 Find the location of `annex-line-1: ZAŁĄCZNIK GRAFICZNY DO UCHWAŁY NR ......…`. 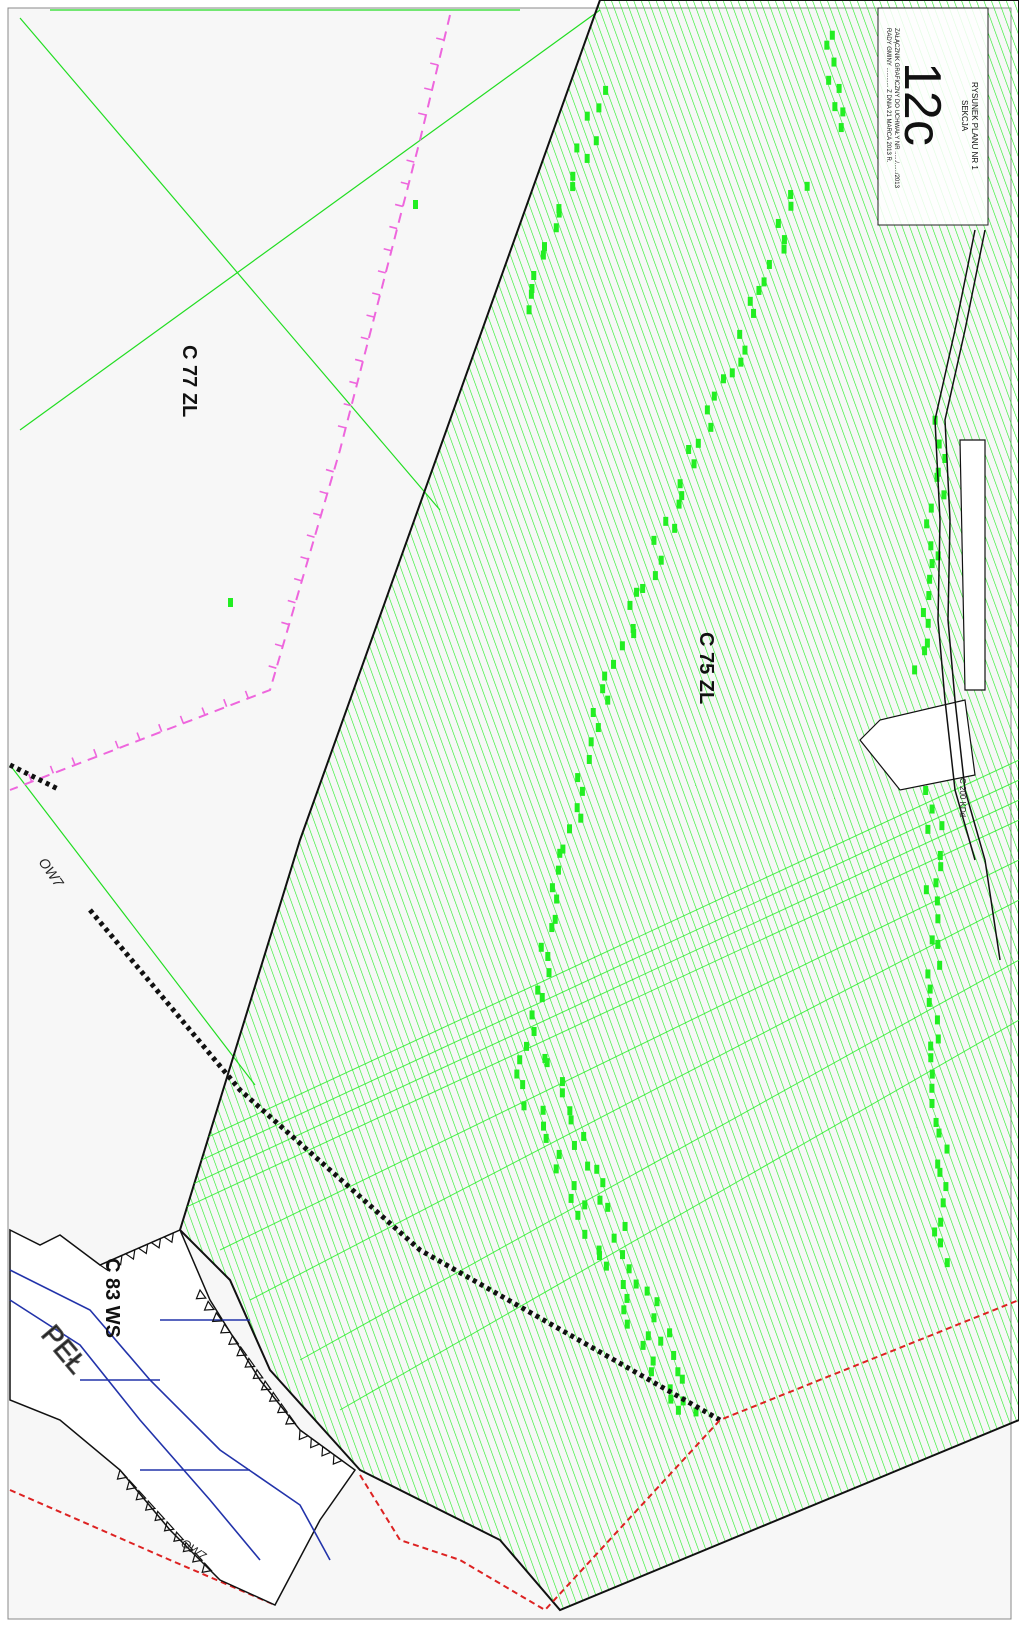

annex-line-1: ZAŁĄCZNIK GRAFICZNY DO UCHWAŁY NR ......… is located at coordinates (896, 108).